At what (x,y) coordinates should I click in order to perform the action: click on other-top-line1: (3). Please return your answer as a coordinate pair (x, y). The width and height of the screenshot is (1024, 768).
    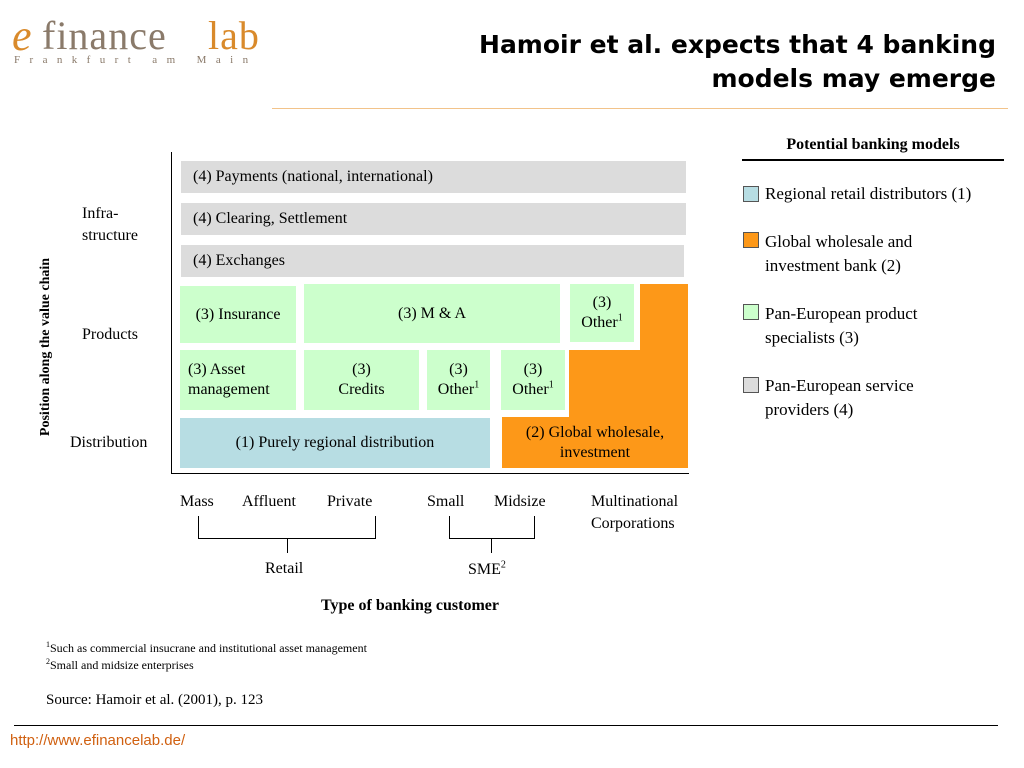
    Looking at the image, I should click on (602, 302).